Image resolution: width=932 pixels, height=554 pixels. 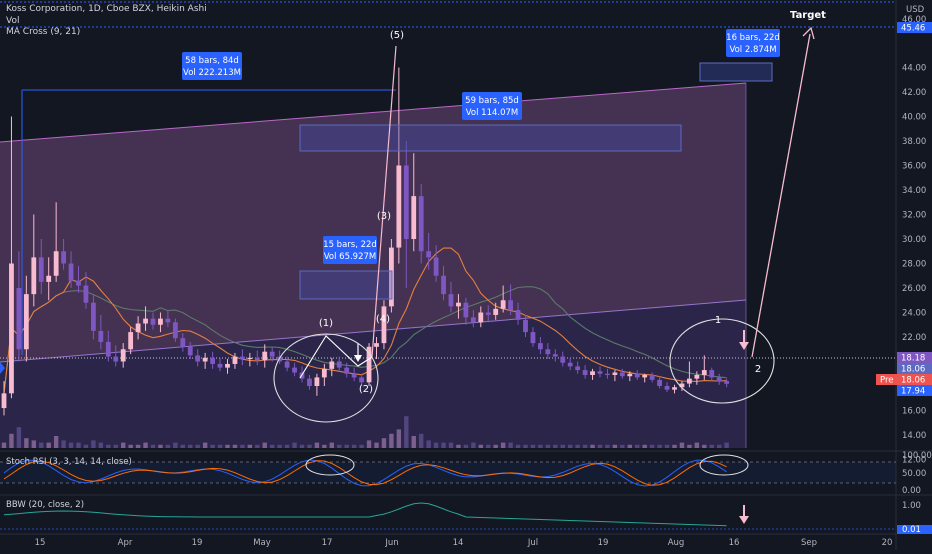 I want to click on wave-5-label: (5), so click(x=397, y=35).